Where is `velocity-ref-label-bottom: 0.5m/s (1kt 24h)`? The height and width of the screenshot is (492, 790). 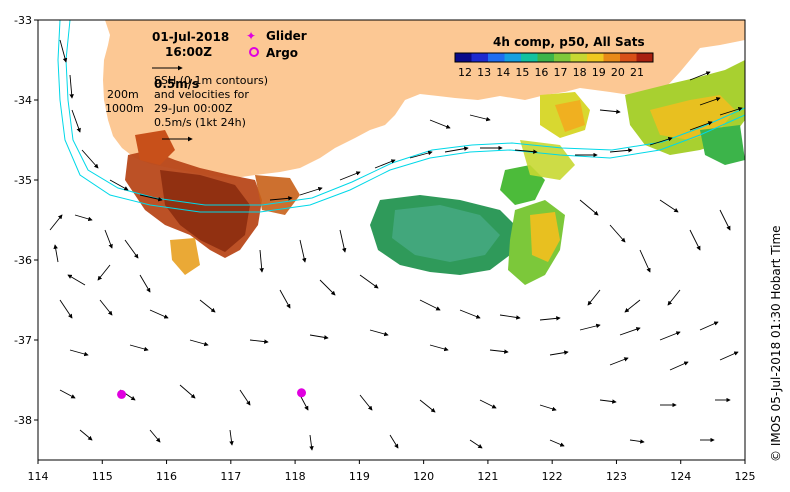
velocity-ref-label-bottom: 0.5m/s (1kt 24h) is located at coordinates (200, 122).